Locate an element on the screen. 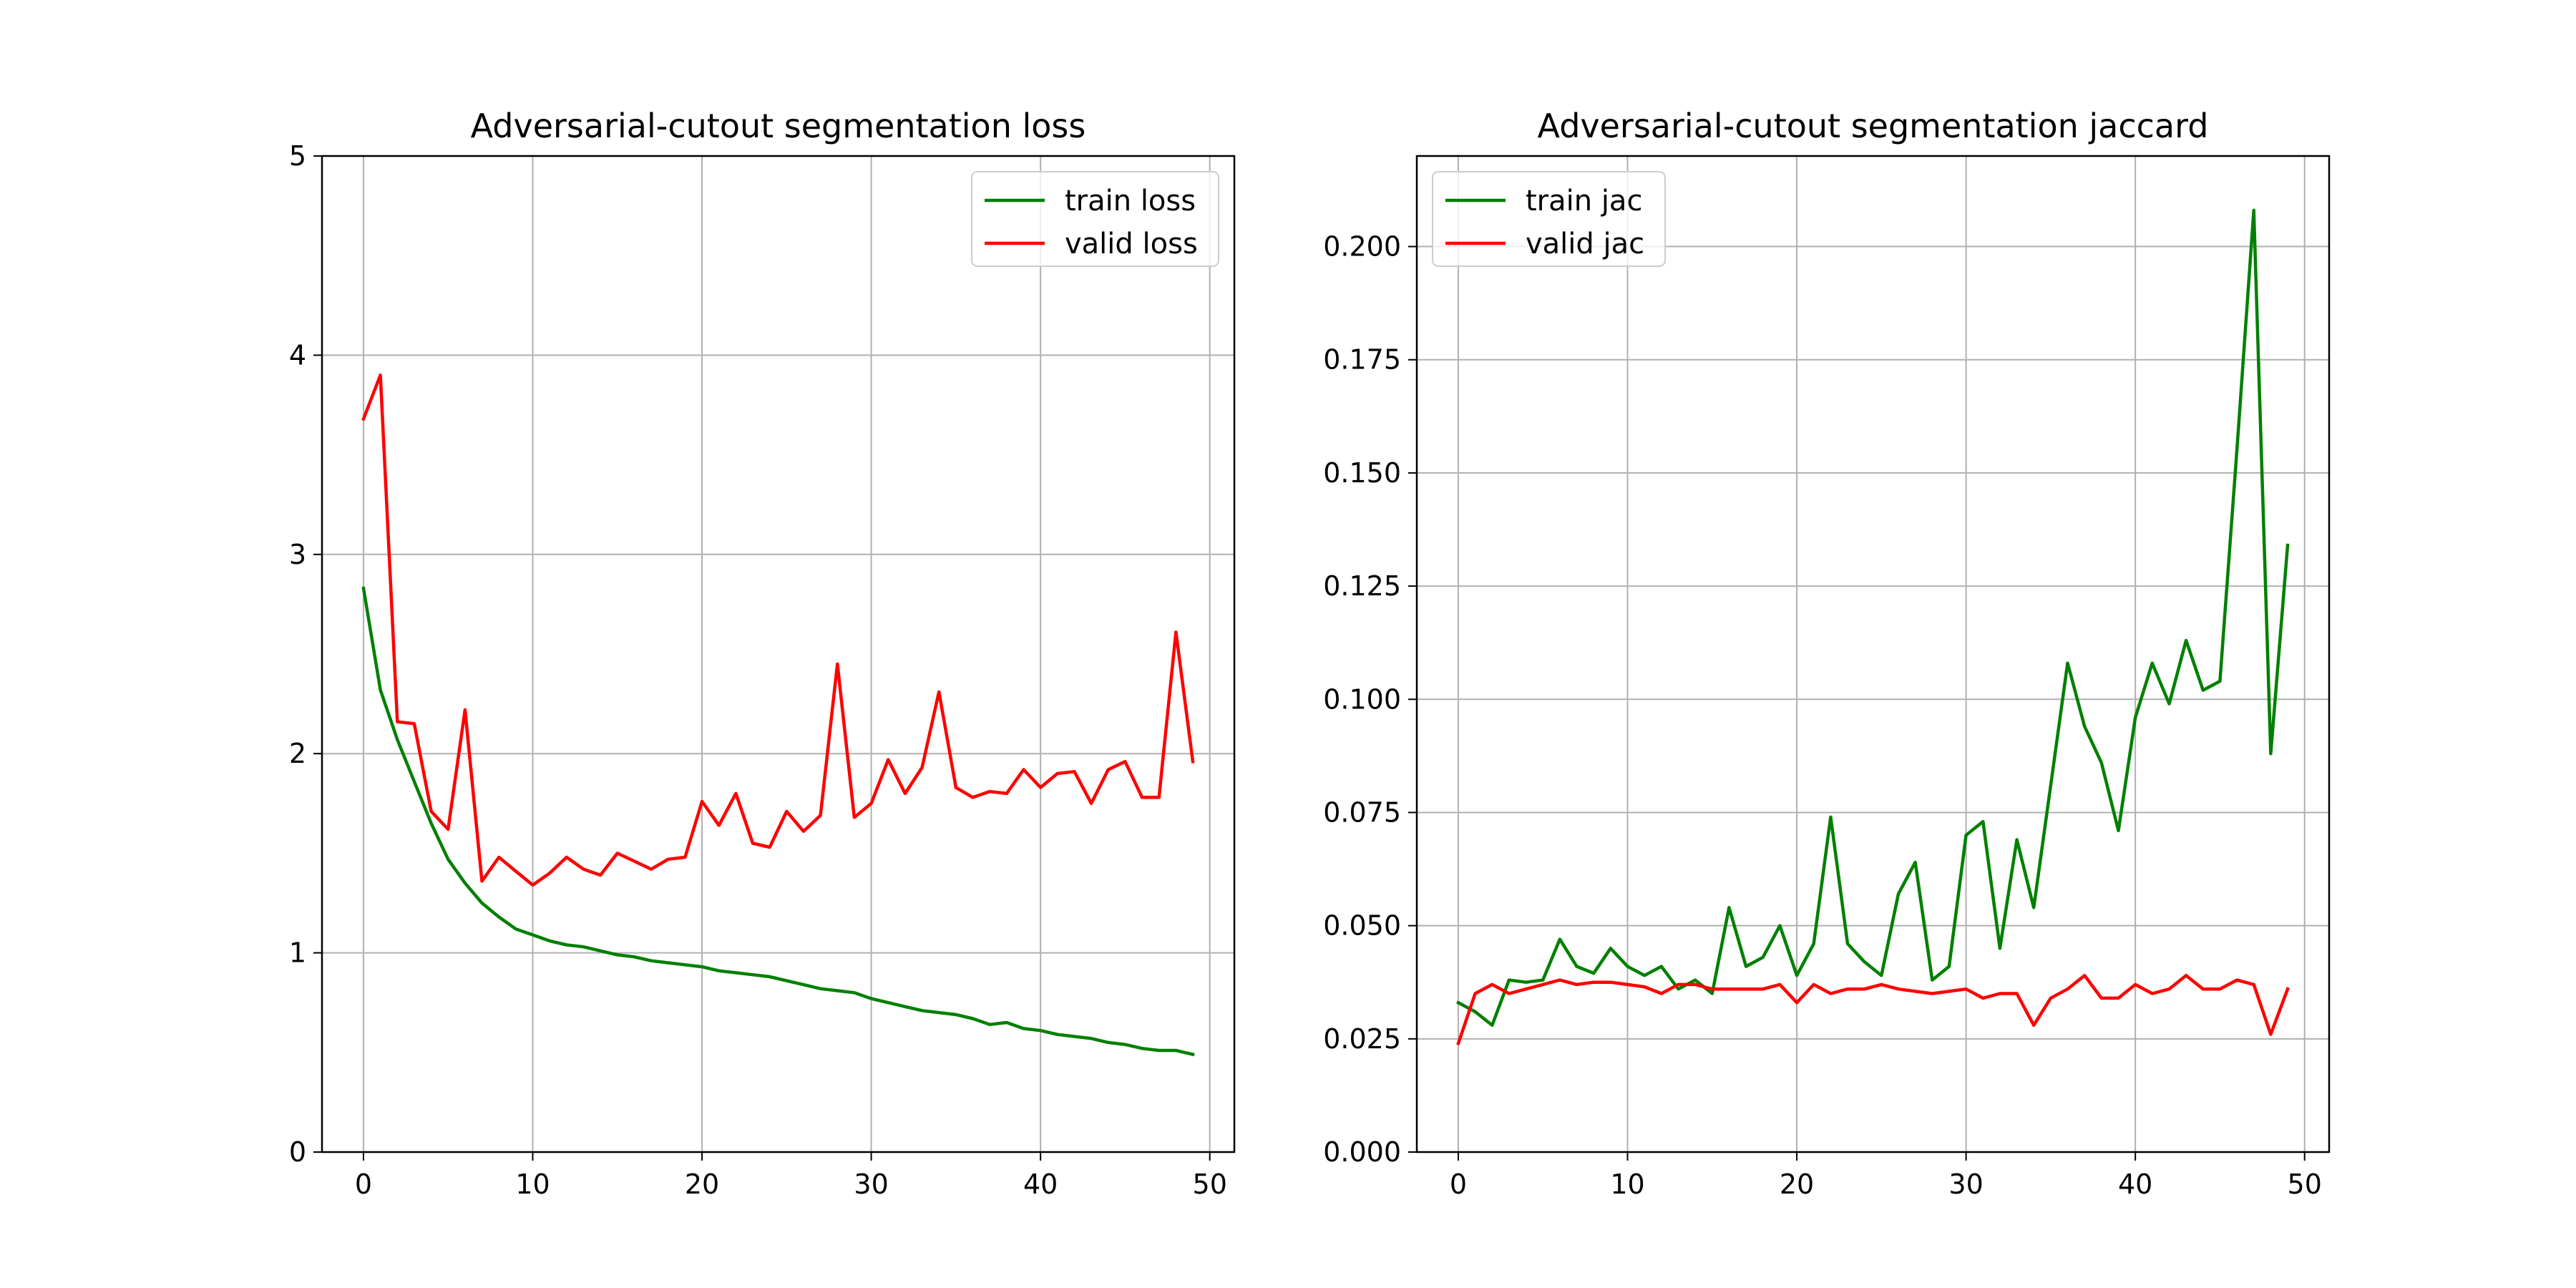 The height and width of the screenshot is (1288, 2576). jaccard-chart-legend: train jac valid jac is located at coordinates (1549, 219).